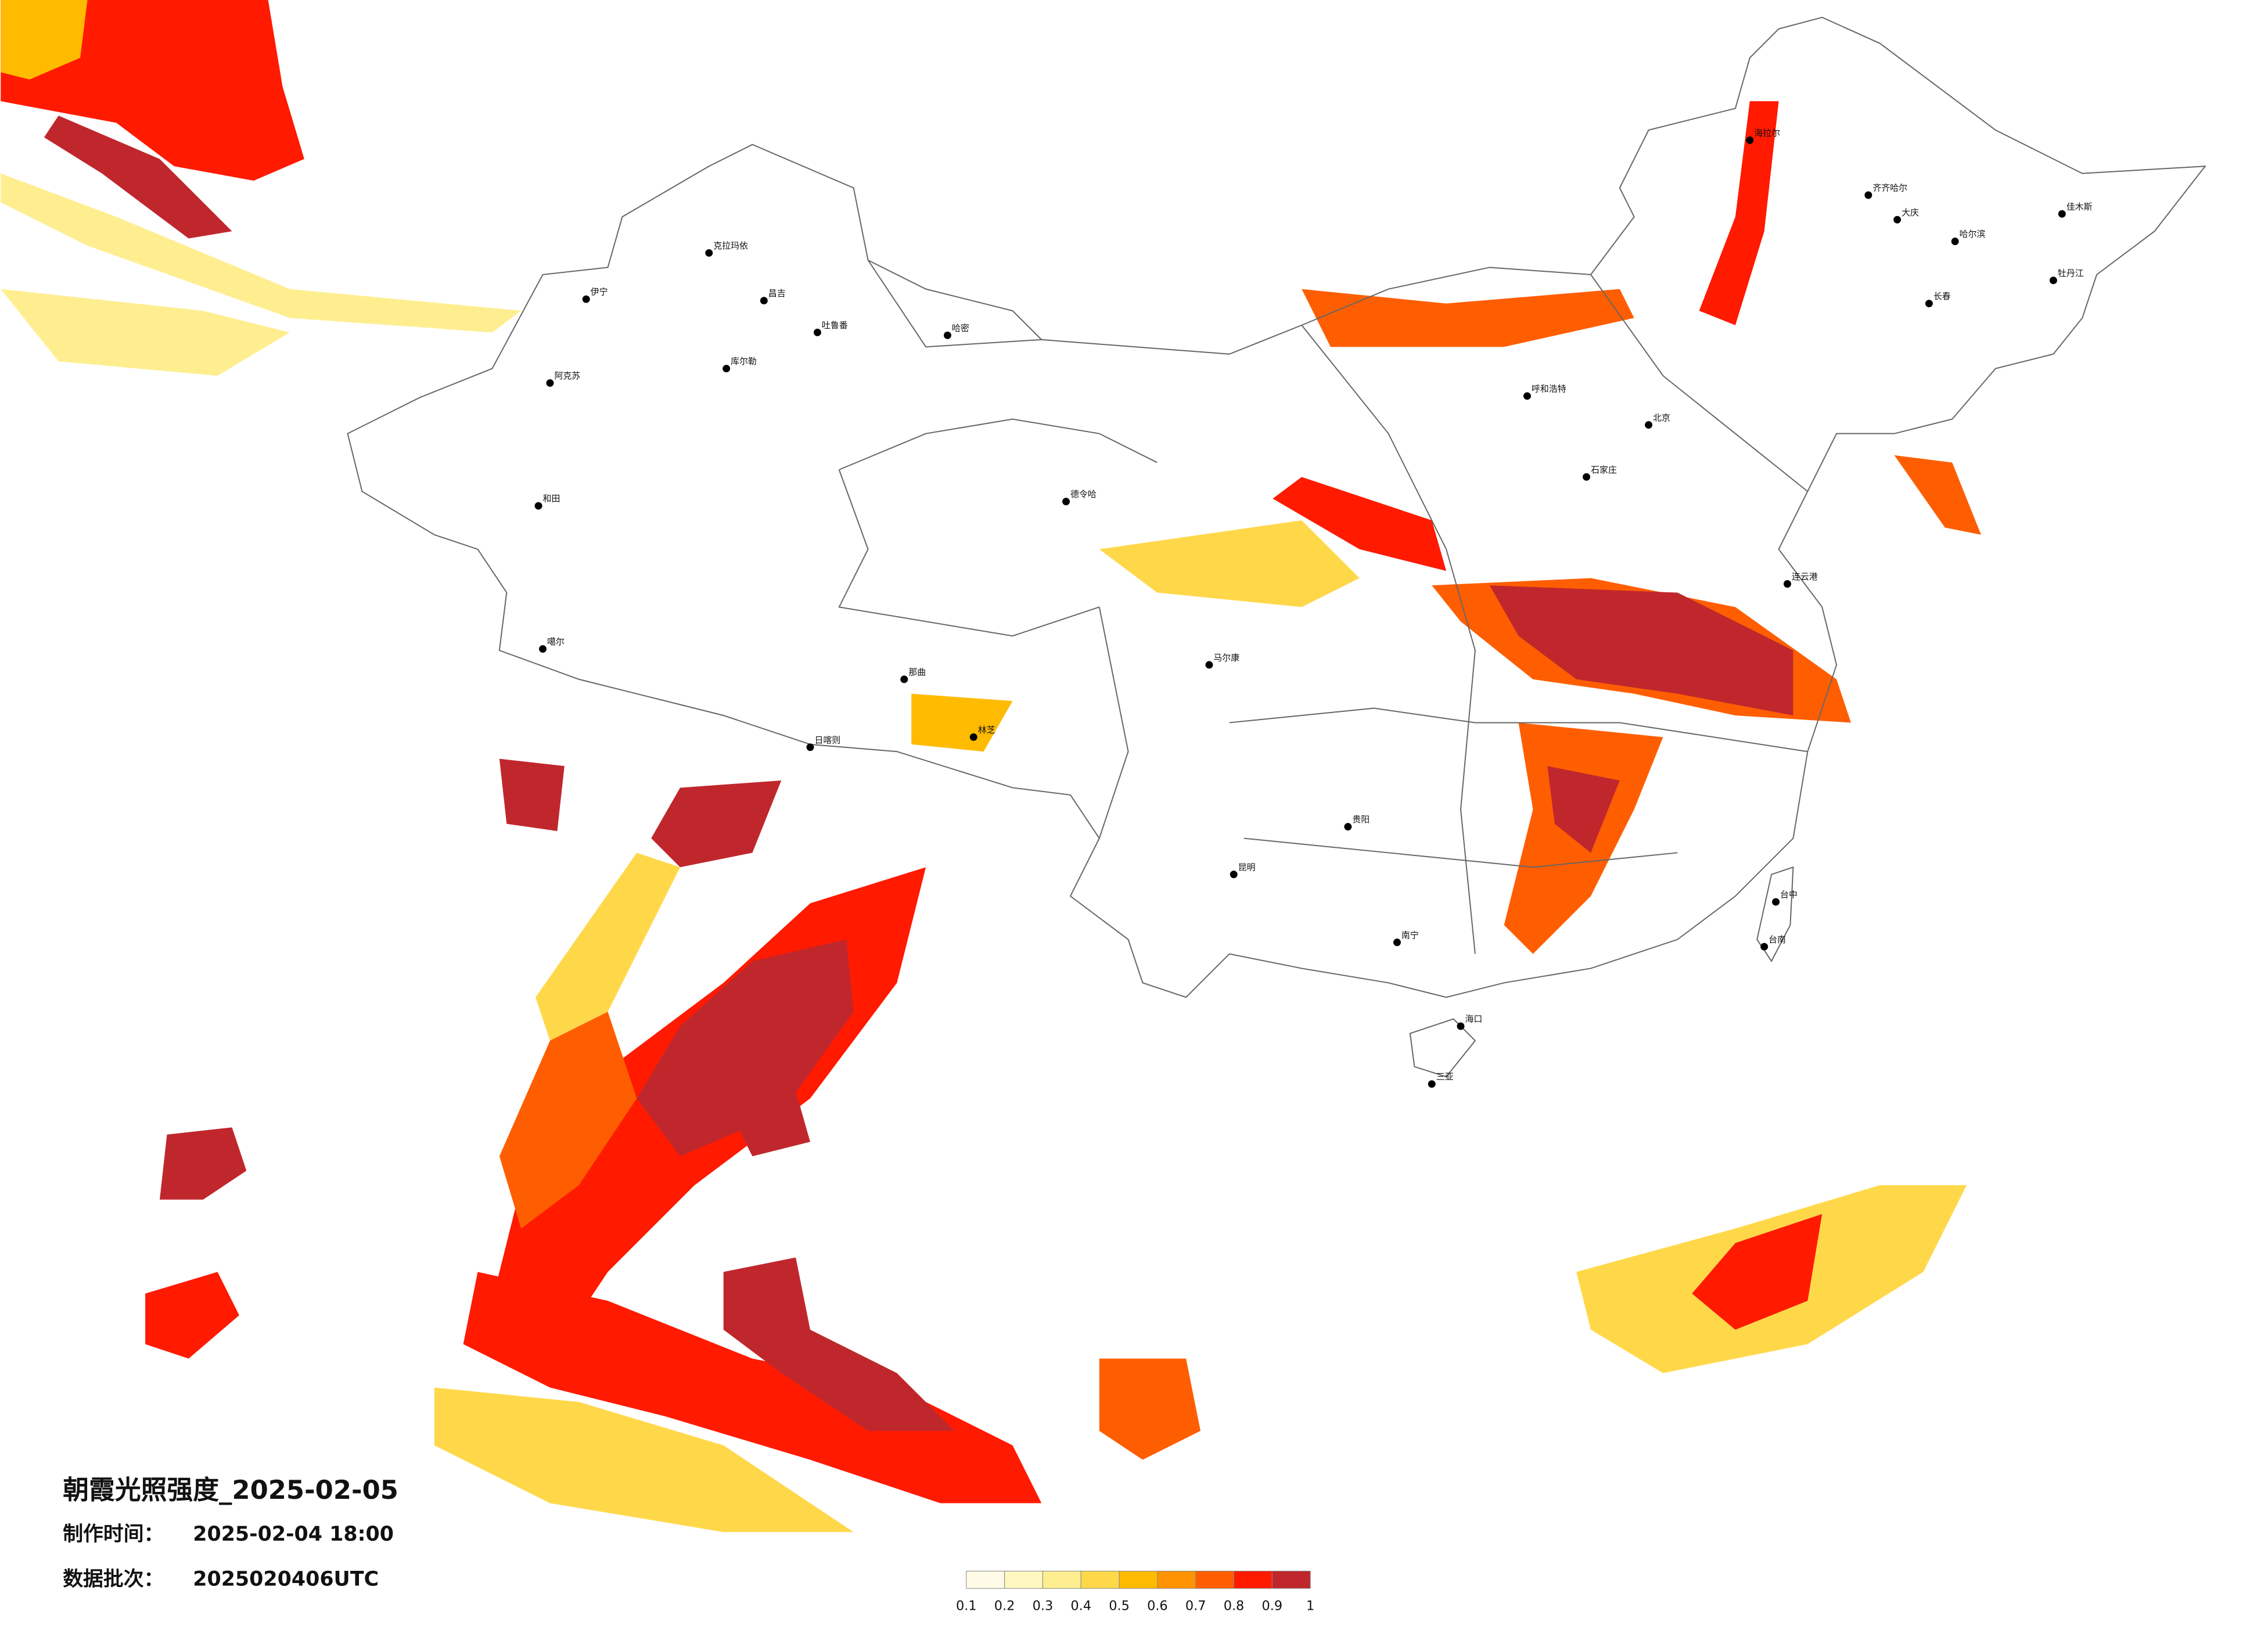 This screenshot has height=1626, width=2268. I want to click on city-label: 大庆, so click(1910, 212).